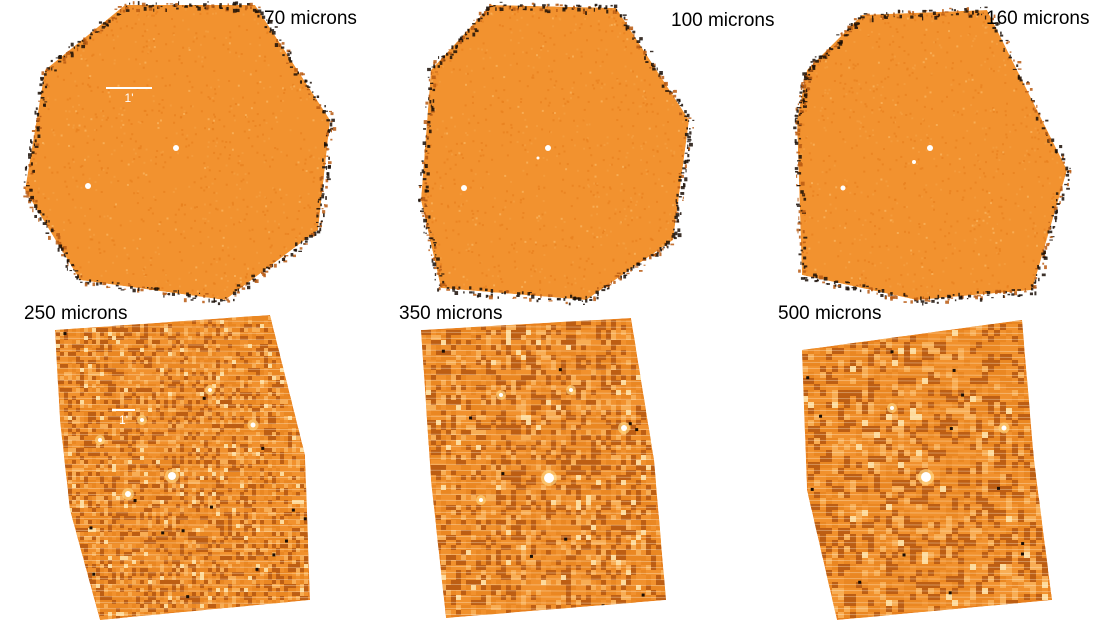  I want to click on caption-70-microns: 70 microns, so click(310, 18).